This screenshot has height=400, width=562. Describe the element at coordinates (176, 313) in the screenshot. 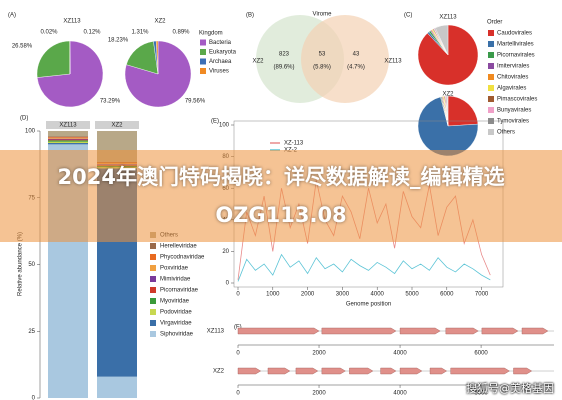

I see `legend-label: Podoviridae` at that location.